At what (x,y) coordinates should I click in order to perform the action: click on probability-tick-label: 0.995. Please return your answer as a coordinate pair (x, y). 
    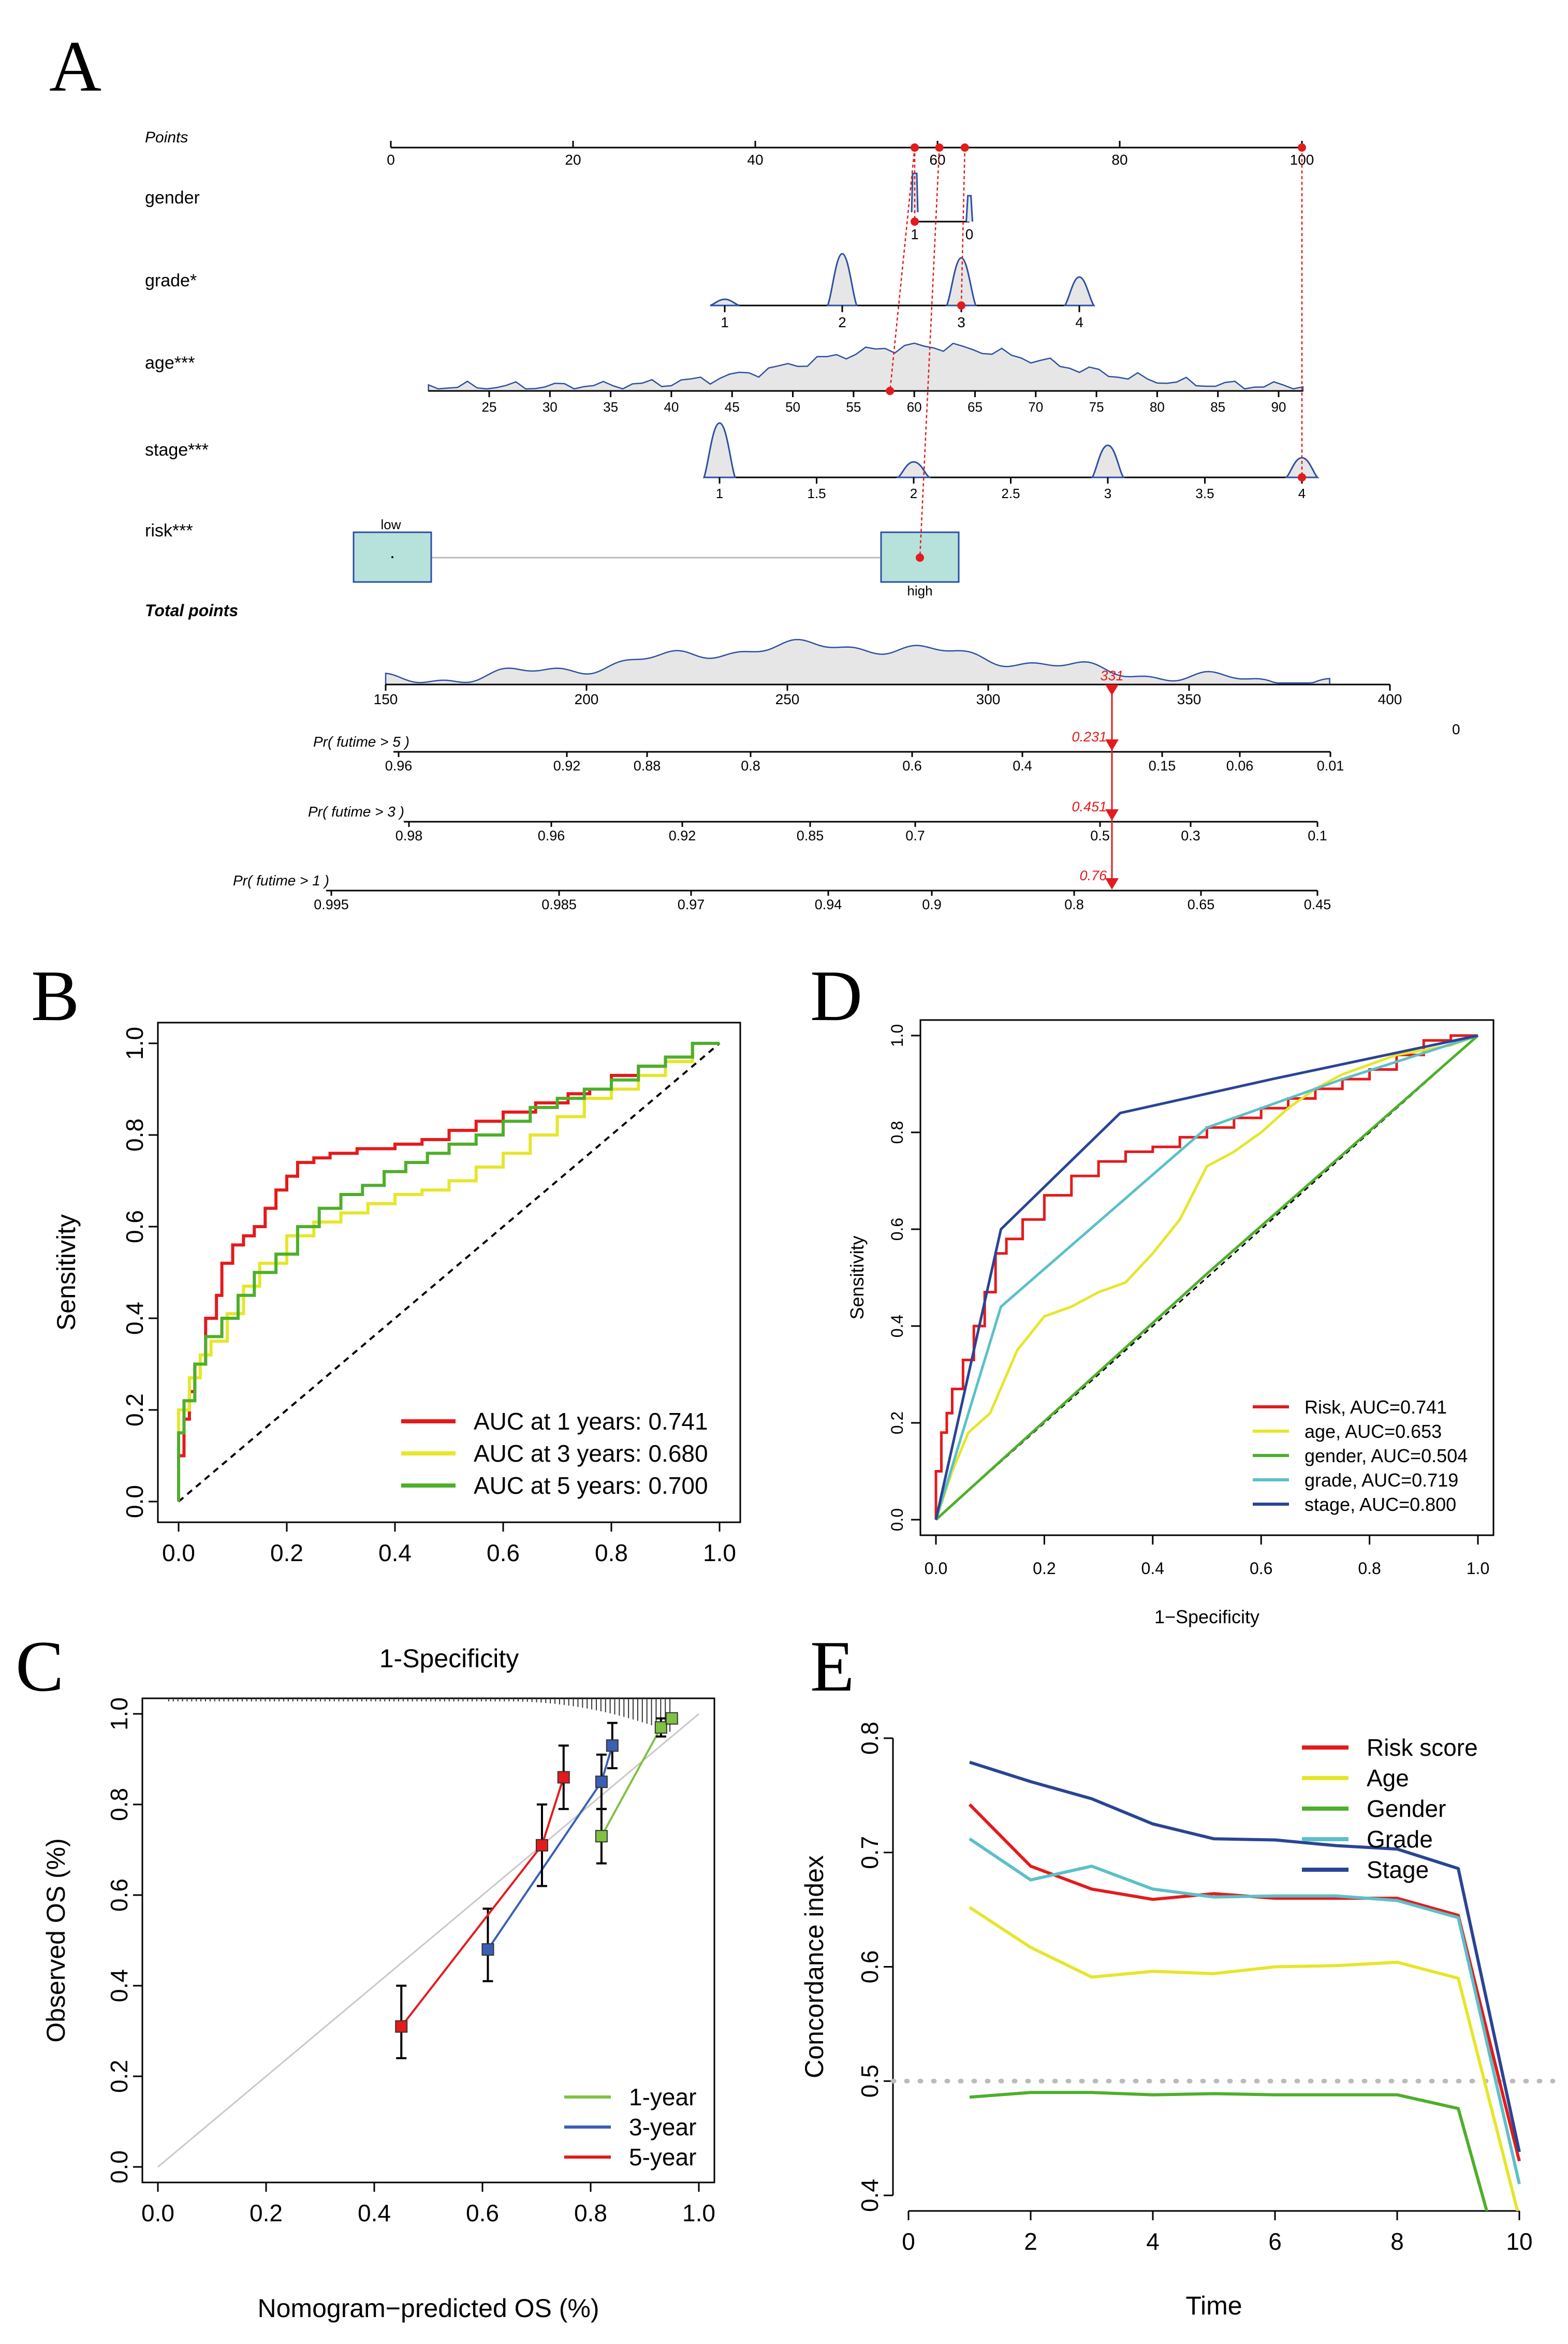
    Looking at the image, I should click on (331, 904).